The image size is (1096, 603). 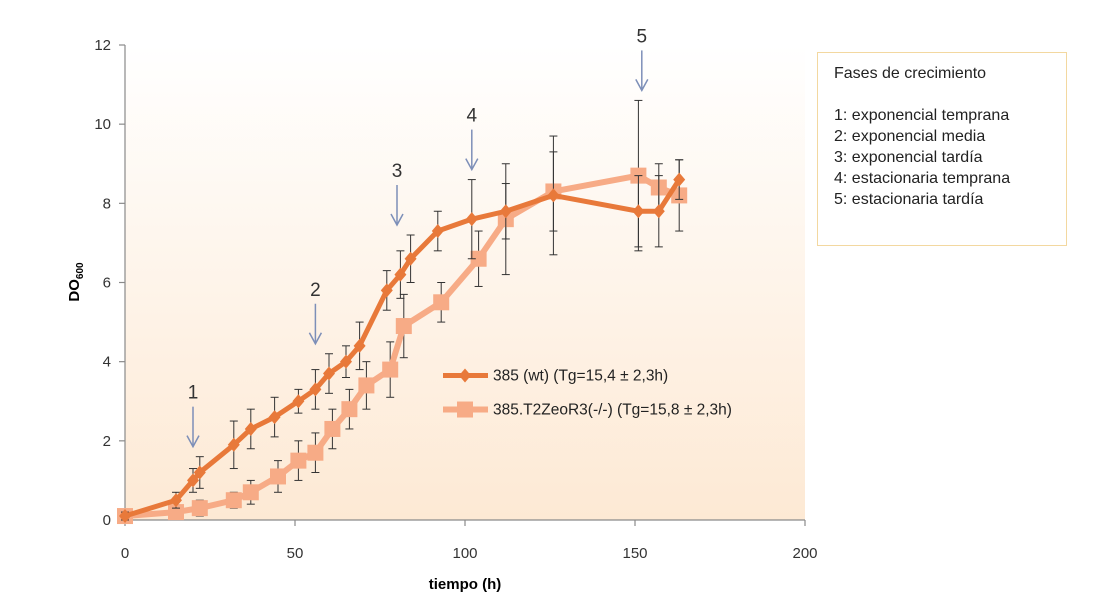 What do you see at coordinates (193, 416) in the screenshot?
I see `phase-marker-1: 1` at bounding box center [193, 416].